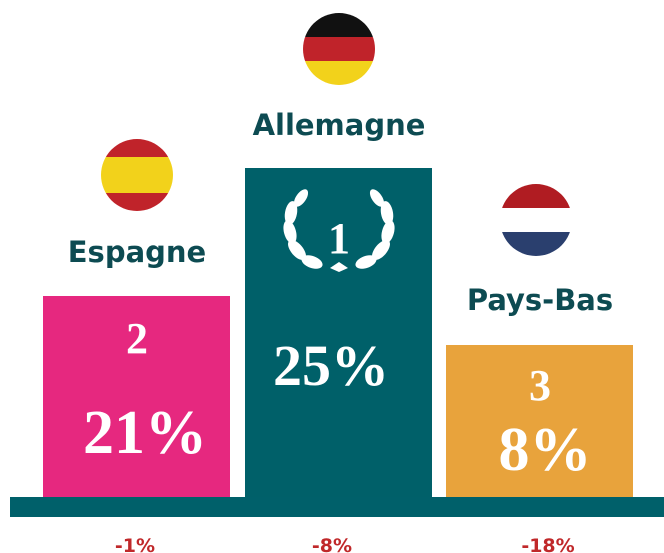 This screenshot has width=664, height=553. What do you see at coordinates (137, 252) in the screenshot?
I see `country-name: Espagne` at bounding box center [137, 252].